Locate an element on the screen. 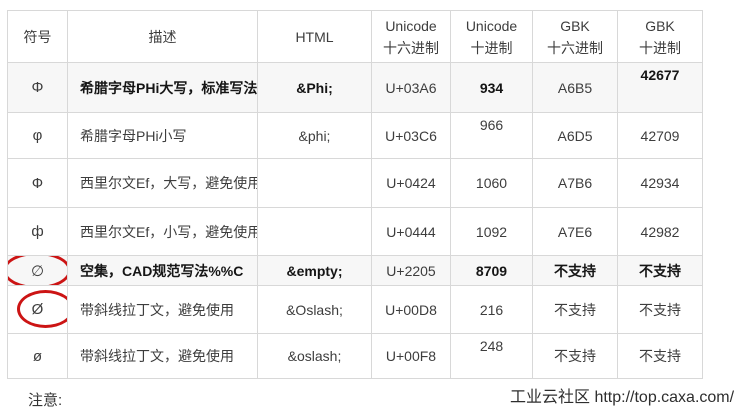 This screenshot has height=409, width=738. column-header-gbk-hex: GBK 十六进制 is located at coordinates (575, 36).